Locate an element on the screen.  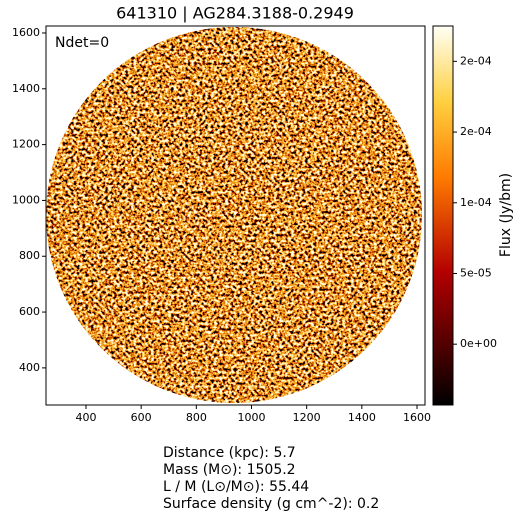
y-tick-label: 1400 is located at coordinates (26, 88).